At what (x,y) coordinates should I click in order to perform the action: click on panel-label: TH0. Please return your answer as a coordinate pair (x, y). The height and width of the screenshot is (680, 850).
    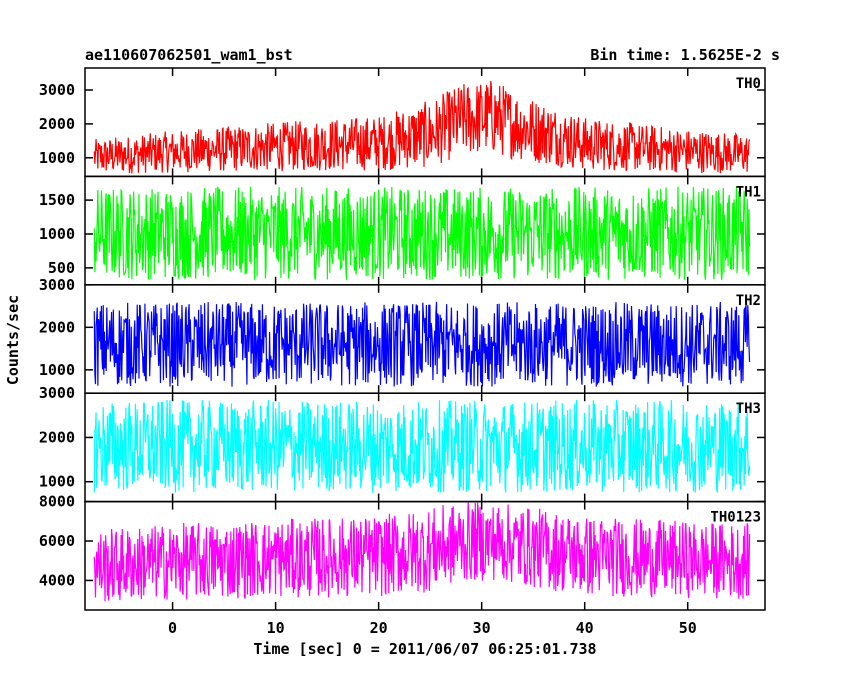
    Looking at the image, I should click on (748, 84).